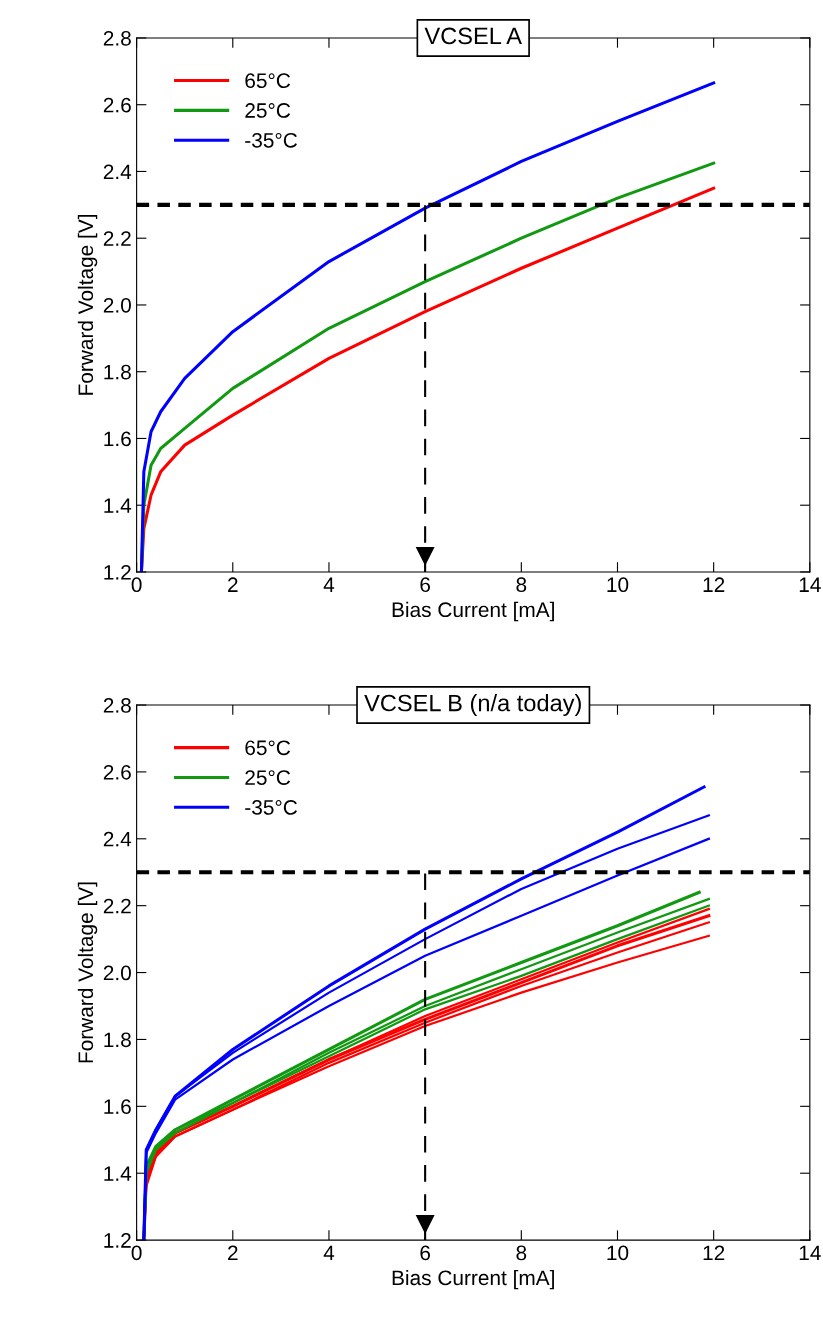 The height and width of the screenshot is (1332, 823). I want to click on chart-title: VCSEL A, so click(473, 36).